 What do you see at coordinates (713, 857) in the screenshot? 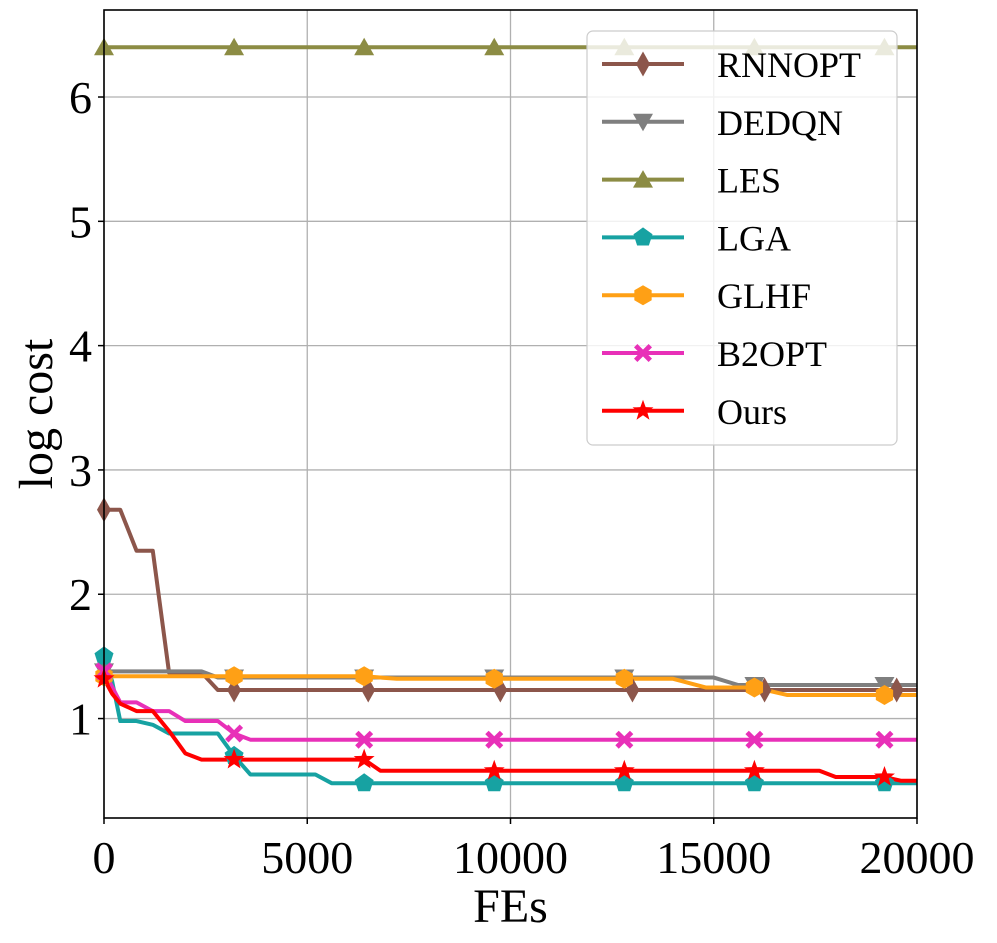
I see `x-tick-label: 15000` at bounding box center [713, 857].